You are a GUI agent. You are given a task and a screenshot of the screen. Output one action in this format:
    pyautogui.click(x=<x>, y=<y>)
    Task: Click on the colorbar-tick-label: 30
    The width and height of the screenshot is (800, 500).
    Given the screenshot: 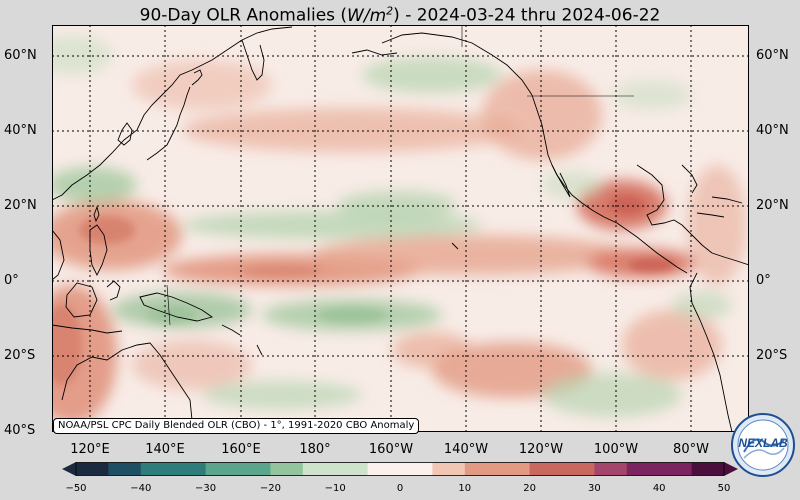 What is the action you would take?
    pyautogui.click(x=594, y=488)
    